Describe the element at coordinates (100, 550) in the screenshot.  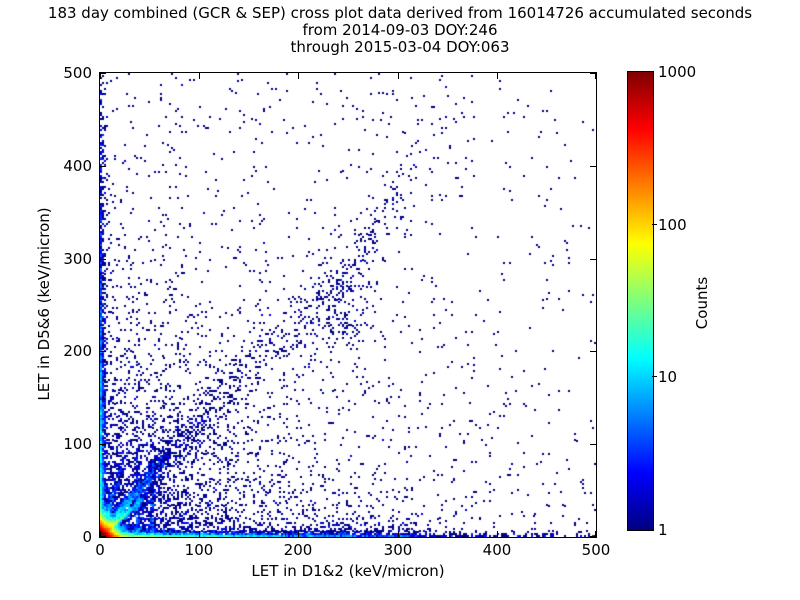
I see `x-tick-label: 0` at that location.